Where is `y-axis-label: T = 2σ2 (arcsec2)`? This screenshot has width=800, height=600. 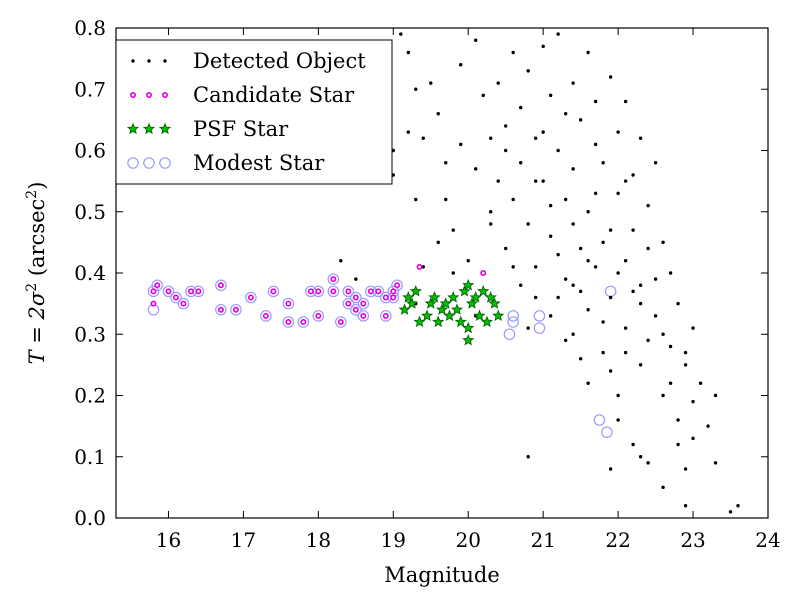
y-axis-label: T = 2σ2 (arcsec2) is located at coordinates (36, 273).